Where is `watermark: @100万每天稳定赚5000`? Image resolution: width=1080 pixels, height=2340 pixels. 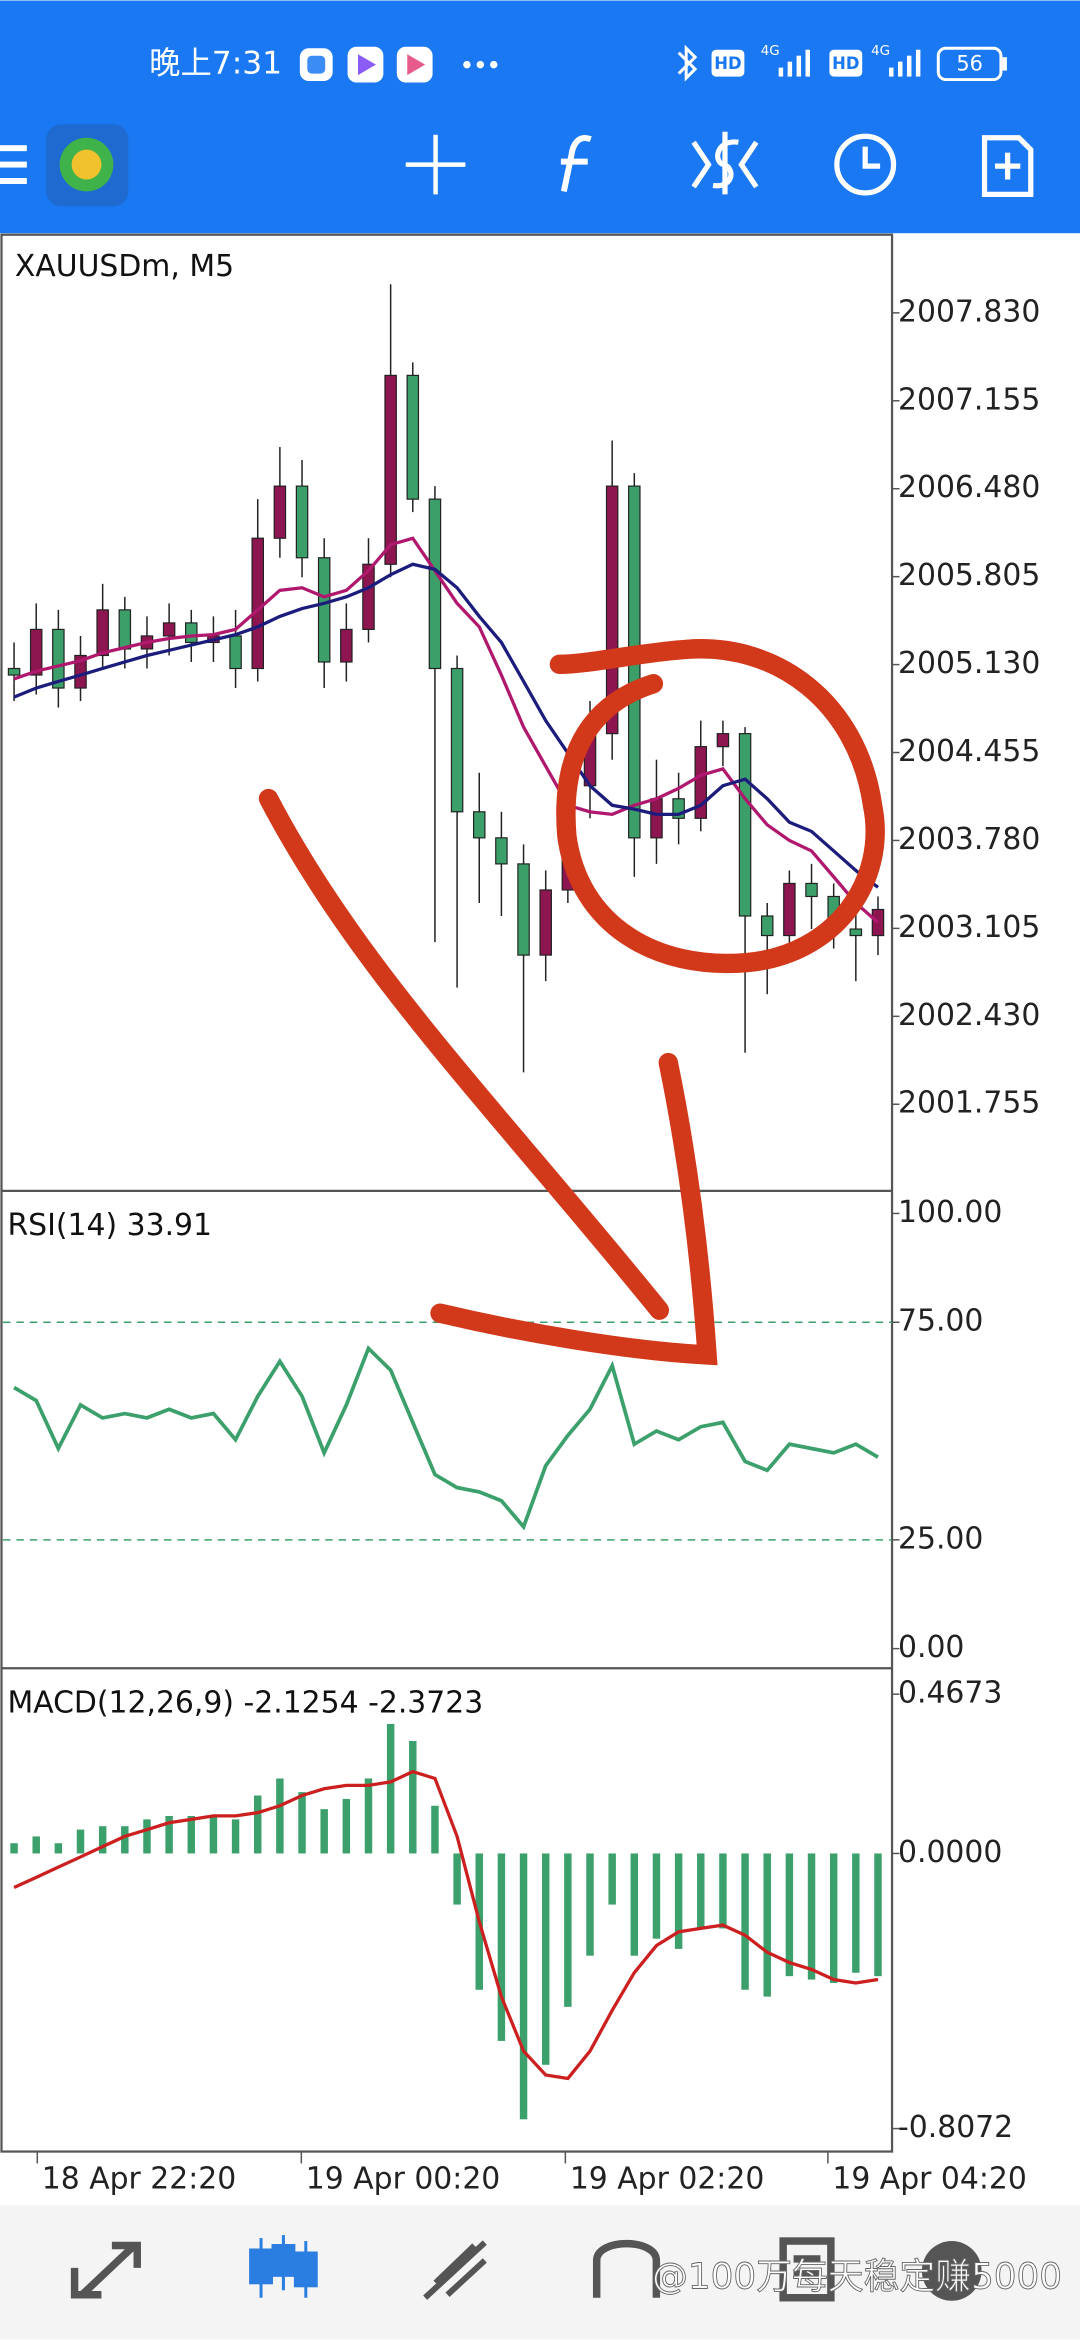
watermark: @100万每天稳定赚5000 is located at coordinates (857, 2276).